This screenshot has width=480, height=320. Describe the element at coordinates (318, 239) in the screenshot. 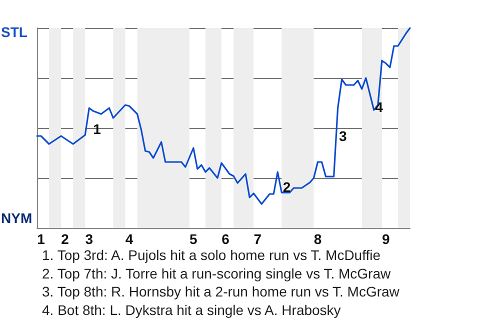

I see `x-tick-label: 8` at that location.